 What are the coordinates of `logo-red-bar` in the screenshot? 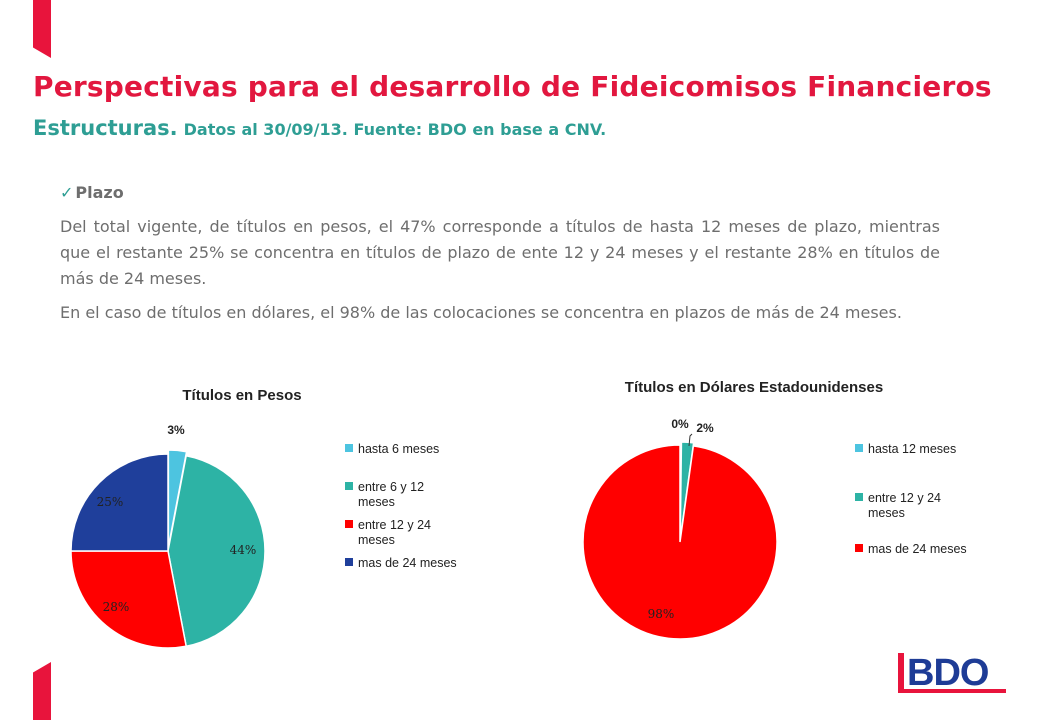 It's located at (901, 673).